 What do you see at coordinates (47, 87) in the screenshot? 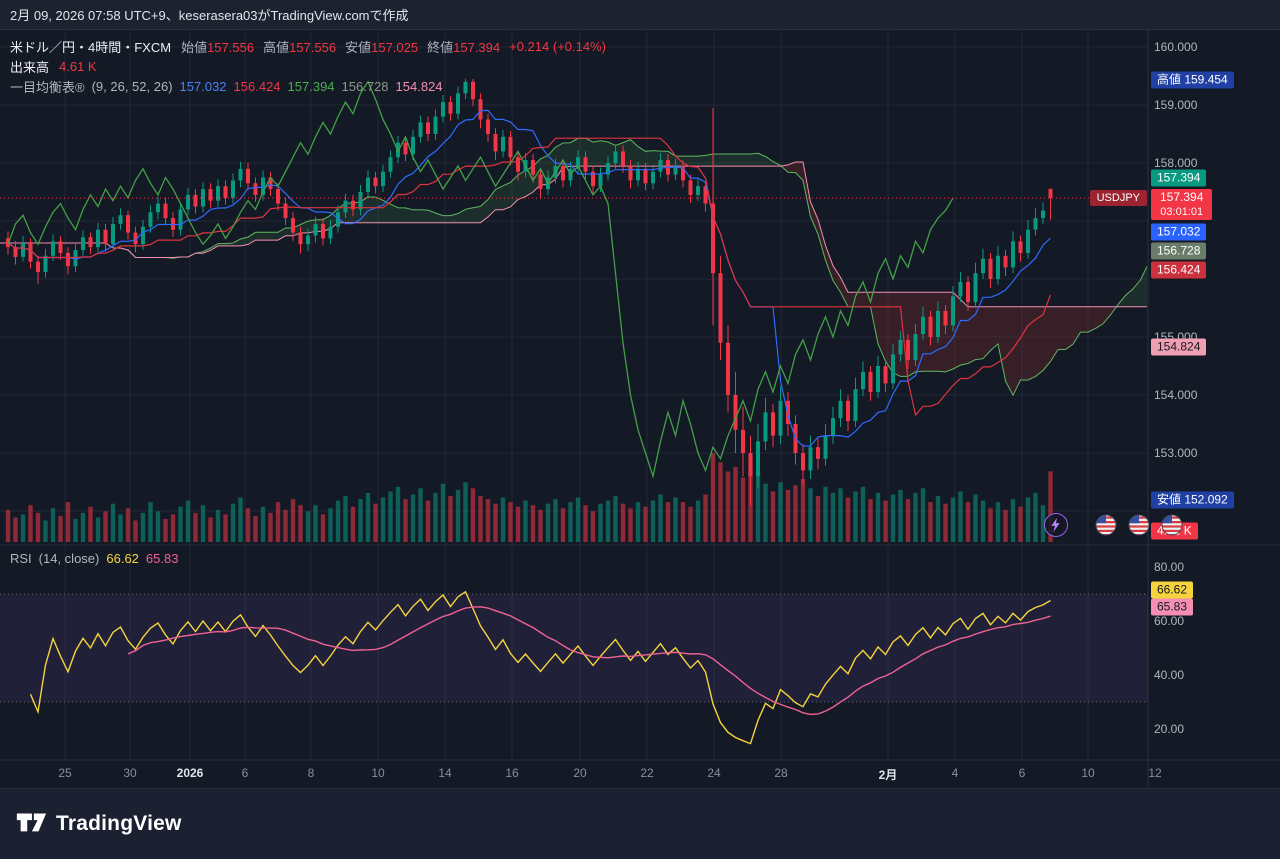
I see `ichimoku-title: 一目均衡表®` at bounding box center [47, 87].